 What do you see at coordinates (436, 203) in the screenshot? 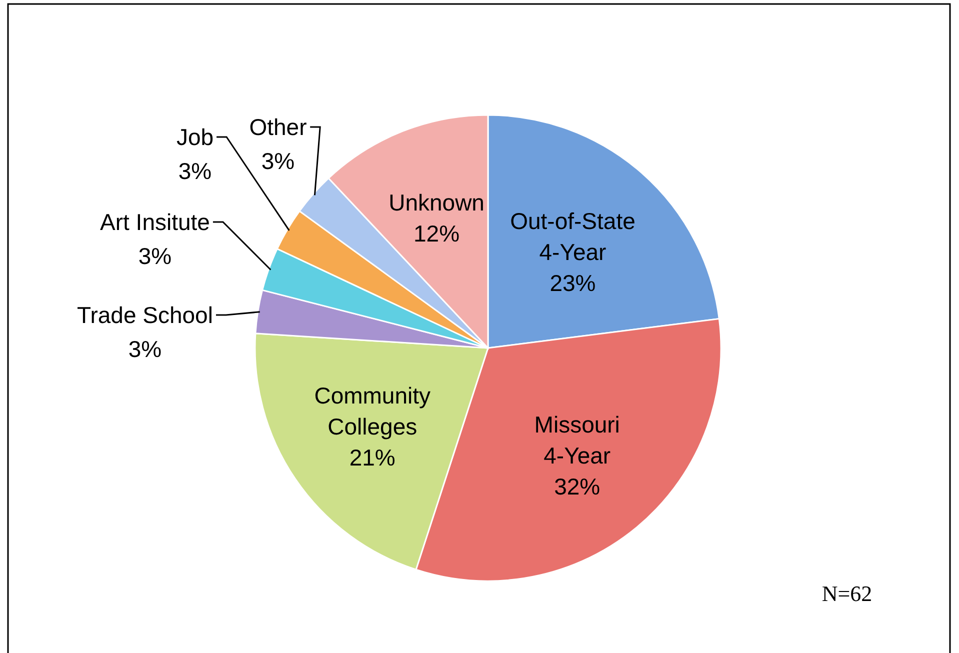
I see `slice-label: Unknown` at bounding box center [436, 203].